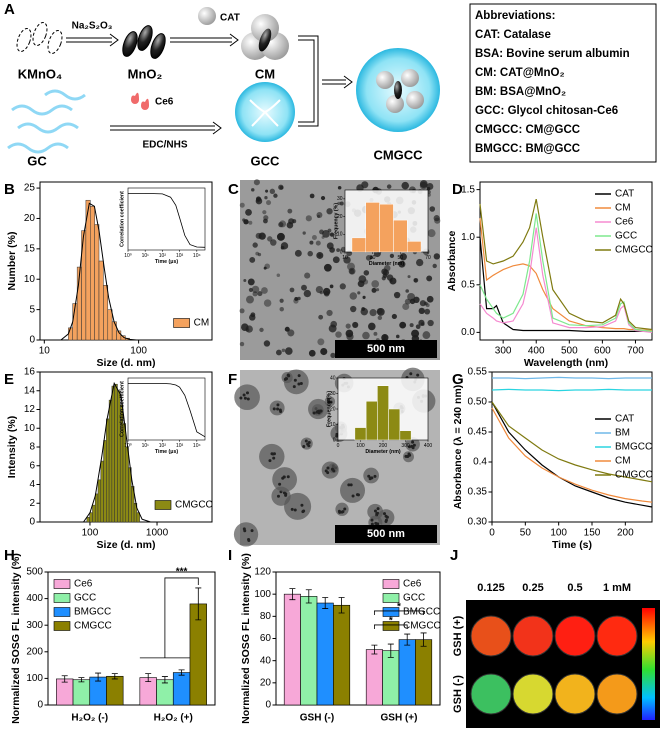 This screenshot has width=660, height=730. I want to click on sphere, so click(395, 104).